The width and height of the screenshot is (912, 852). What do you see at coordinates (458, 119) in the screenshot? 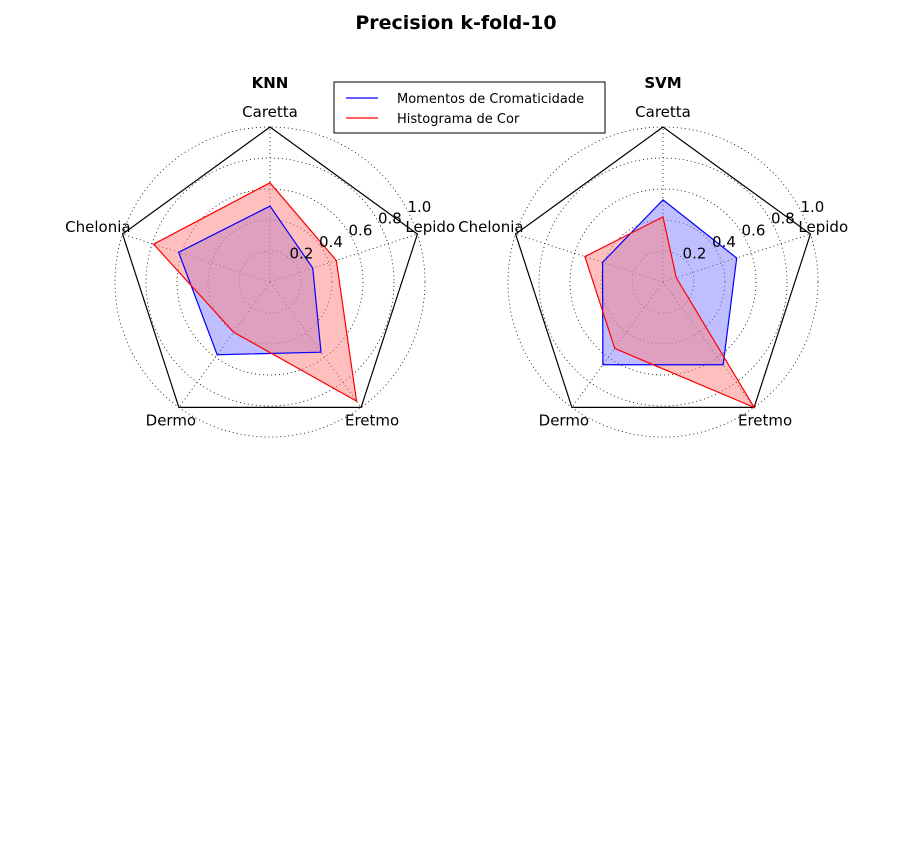
I see `legend-label-histograma: Histograma de Cor` at bounding box center [458, 119].